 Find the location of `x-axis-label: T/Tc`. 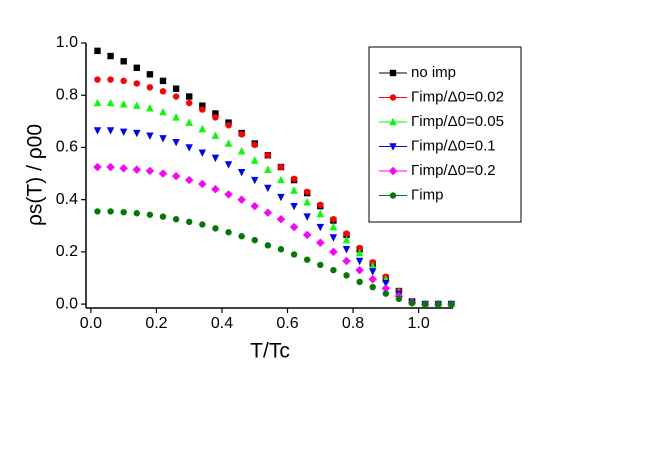

x-axis-label: T/Tc is located at coordinates (270, 351).